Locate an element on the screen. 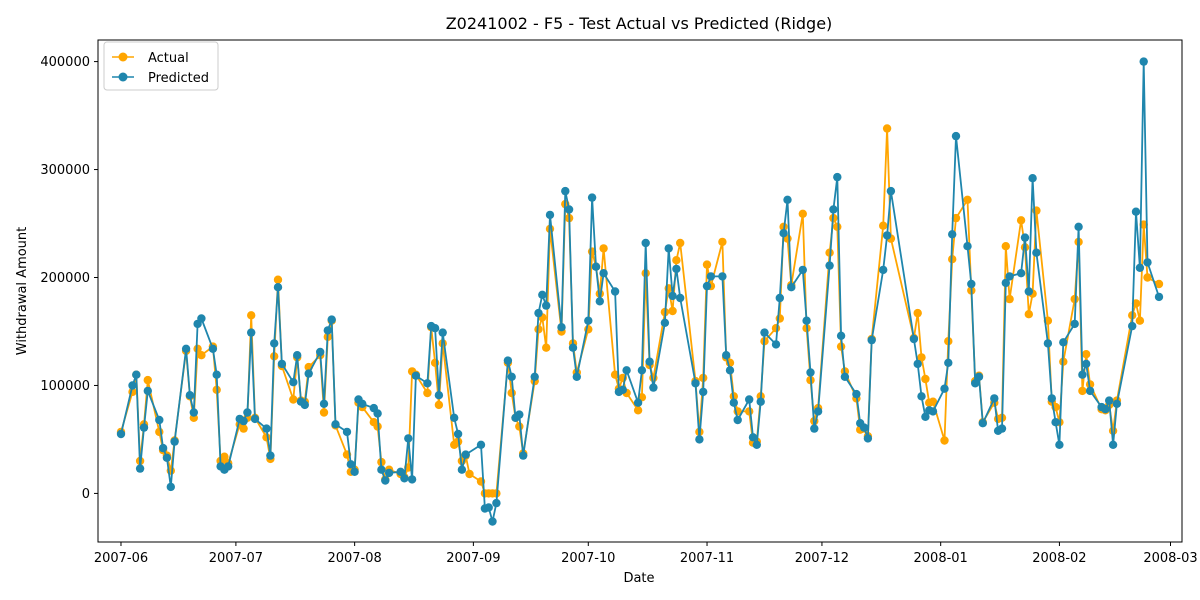  legend-label-predicted: Predicted is located at coordinates (178, 78).